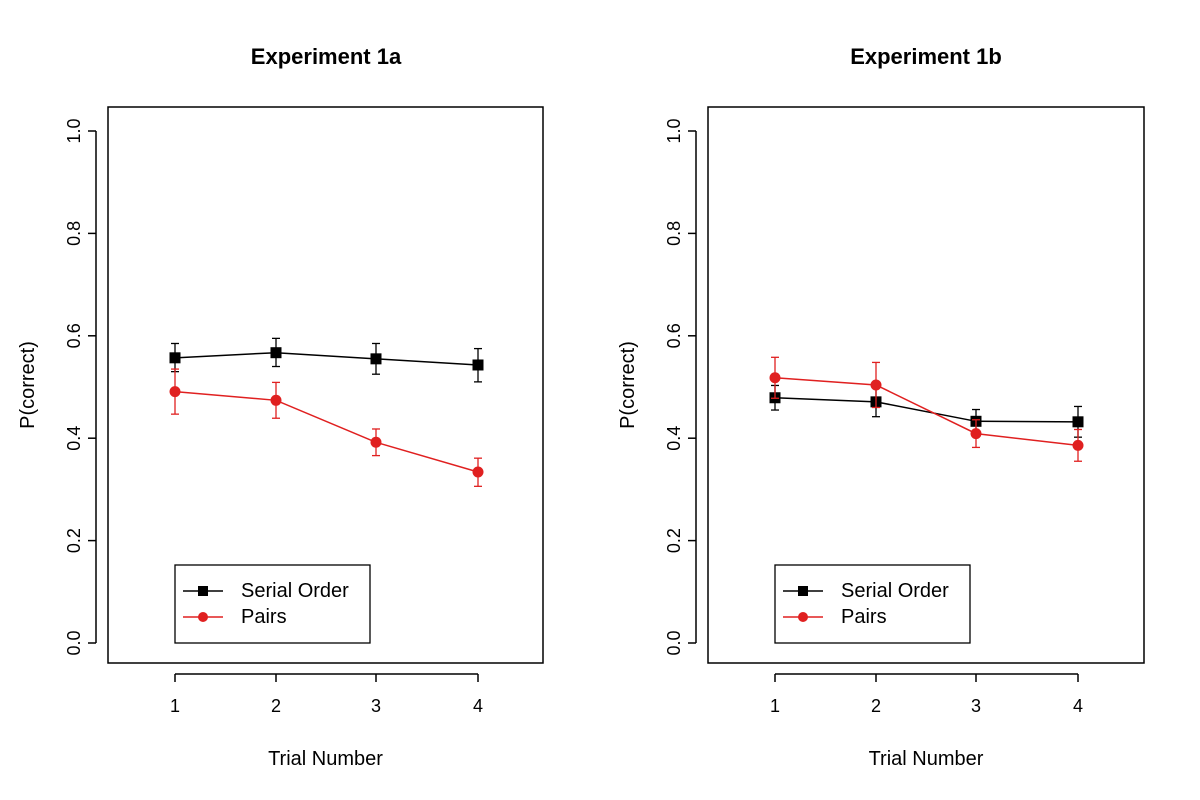 This screenshot has height=800, width=1200. I want to click on chart-title: Experiment 1b, so click(926, 56).